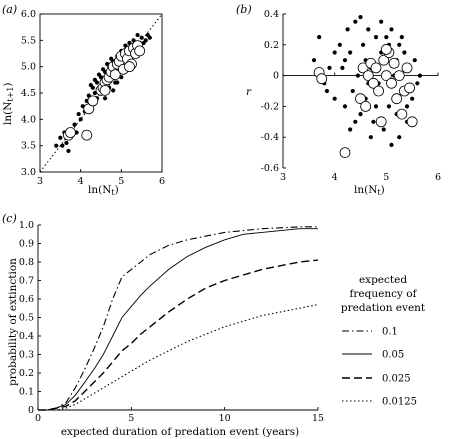  I want to click on panel-b-label: (b), so click(244, 9).